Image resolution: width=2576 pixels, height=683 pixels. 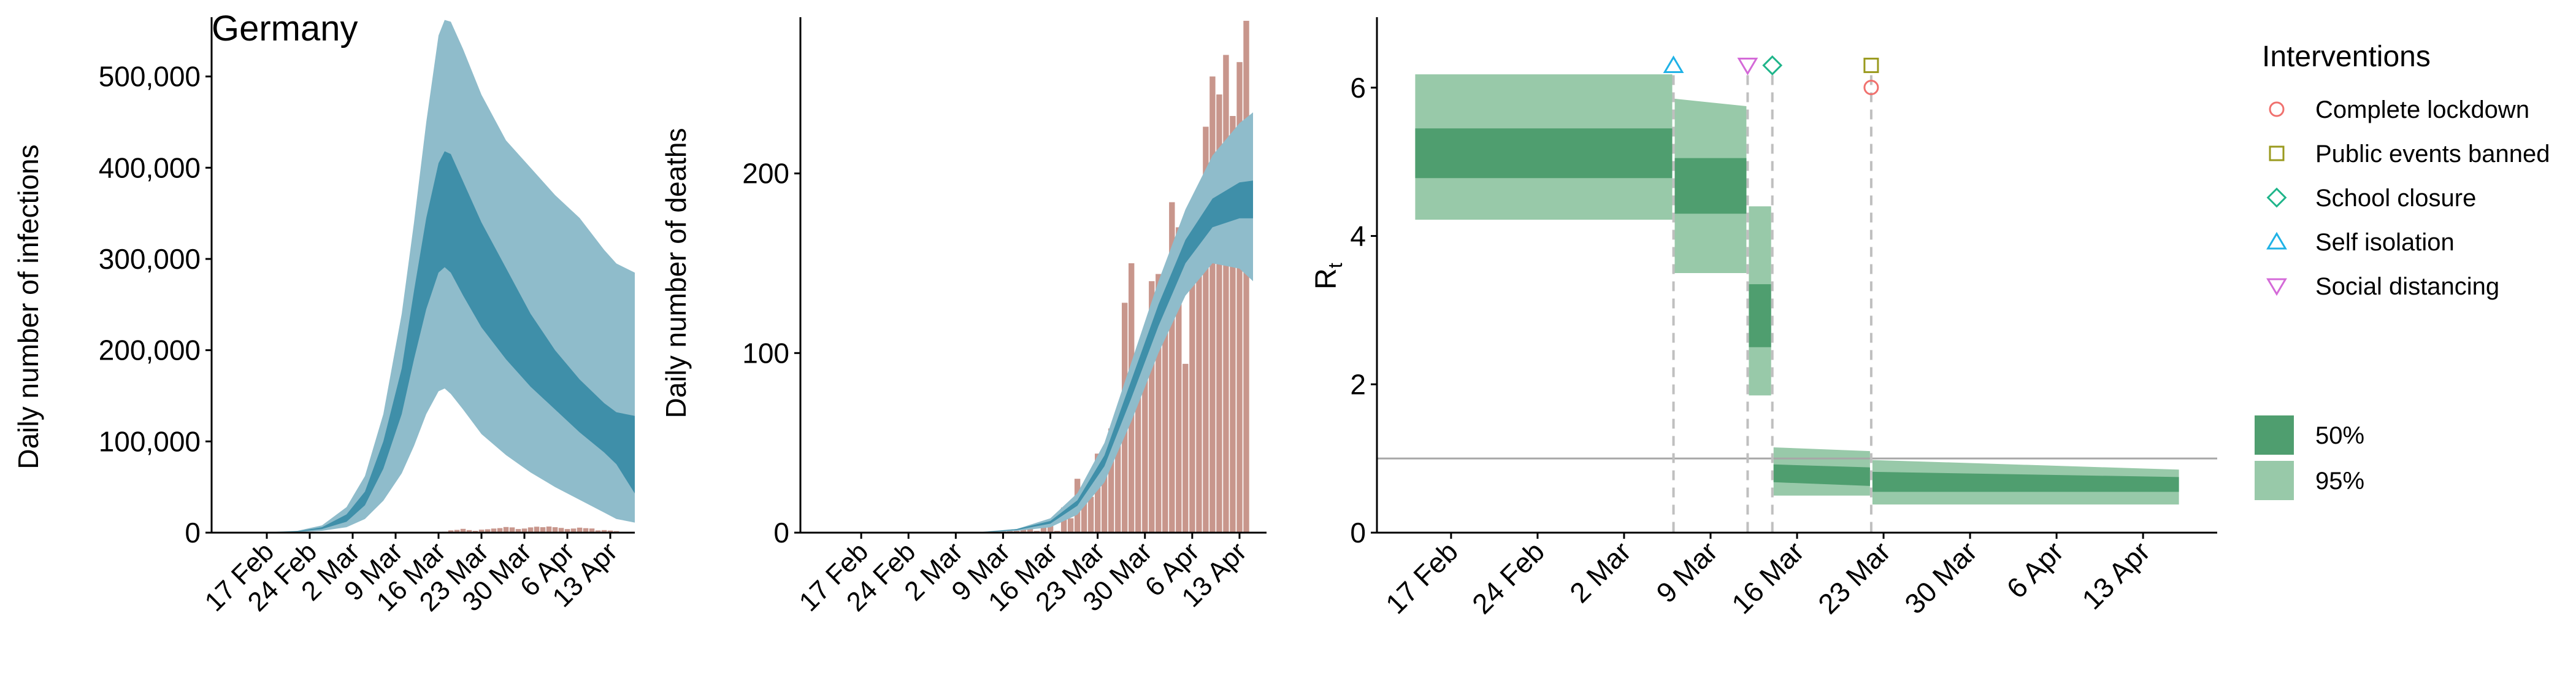 I want to click on y-axis-label-rt-sub: t, so click(x=1335, y=265).